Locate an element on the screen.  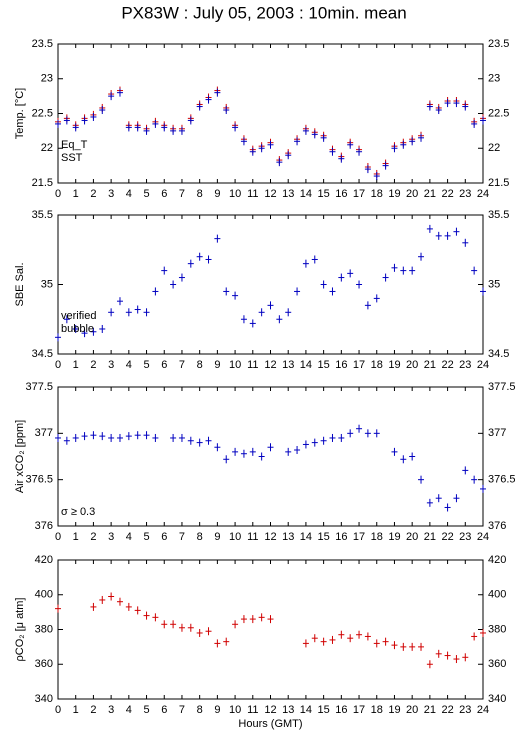
y-tick-label-right: 21.5 is located at coordinates (498, 183).